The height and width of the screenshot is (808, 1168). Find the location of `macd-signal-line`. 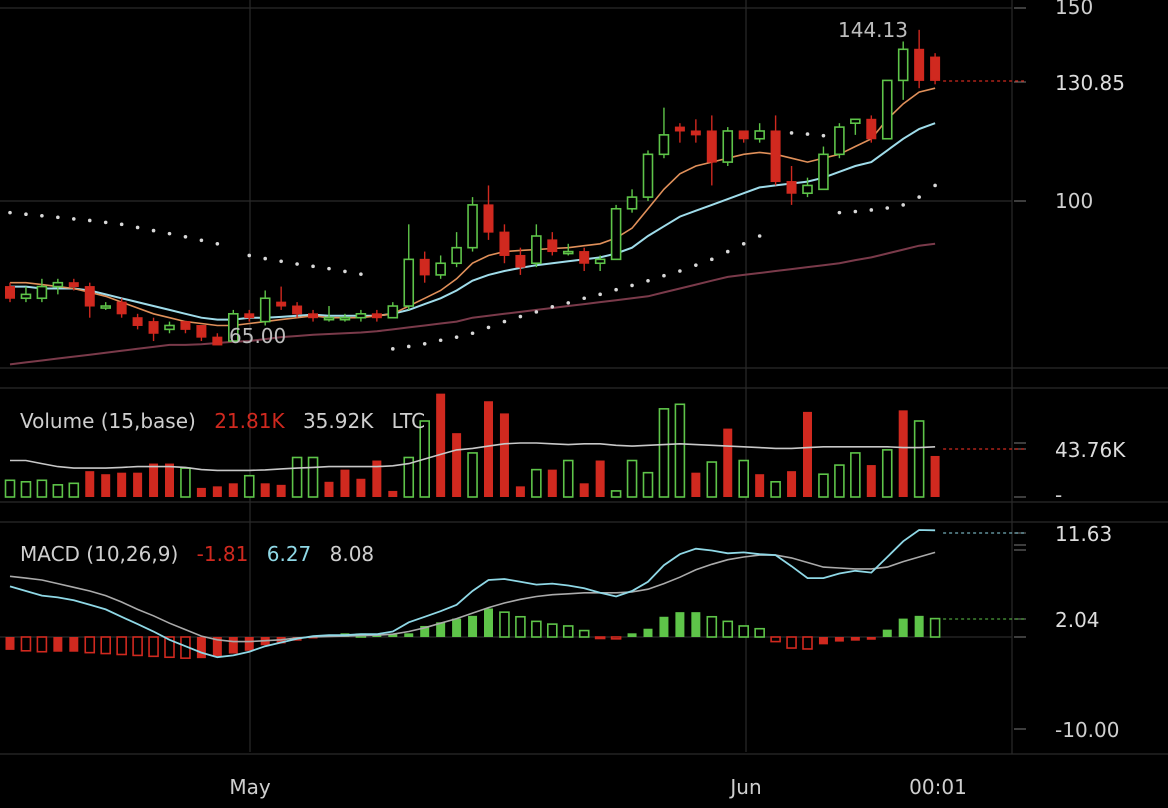

macd-signal-line is located at coordinates (472, 597).